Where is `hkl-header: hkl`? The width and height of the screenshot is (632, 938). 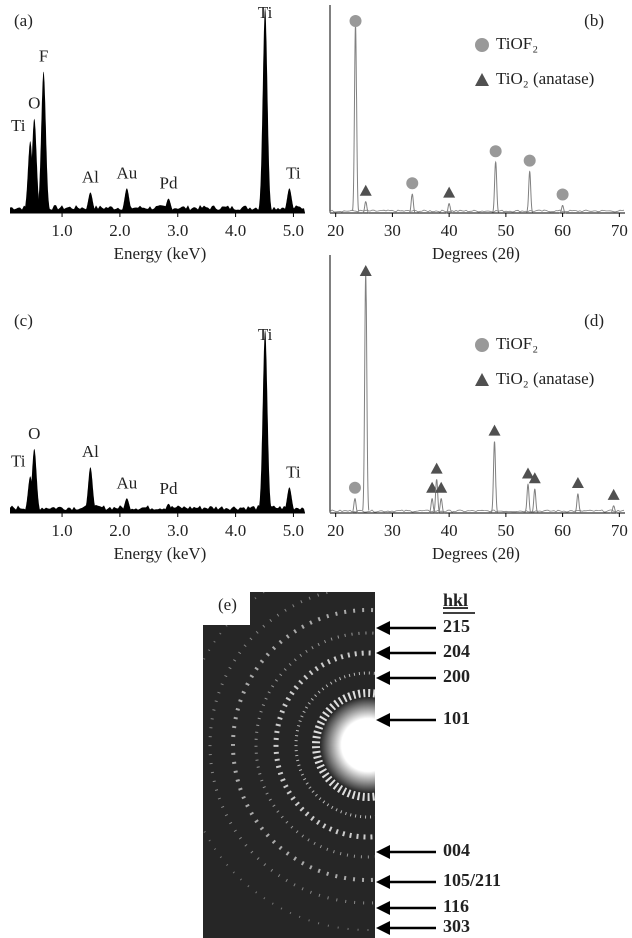 hkl-header: hkl is located at coordinates (455, 600).